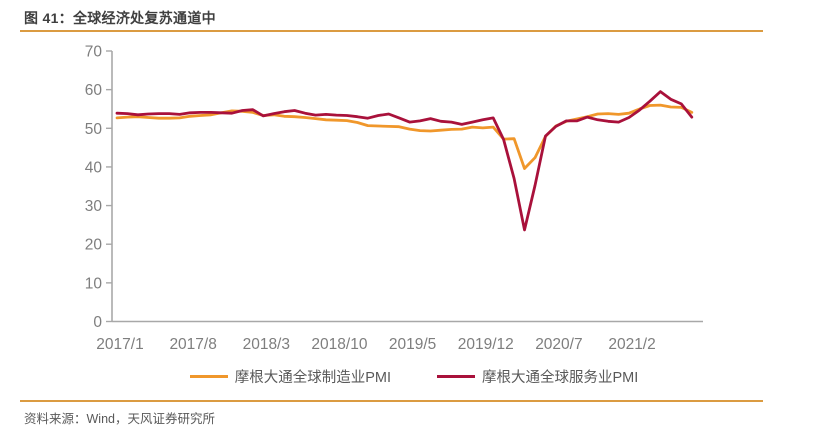 The image size is (828, 433). Describe the element at coordinates (94, 283) in the screenshot. I see `y-tick-label: 10` at that location.